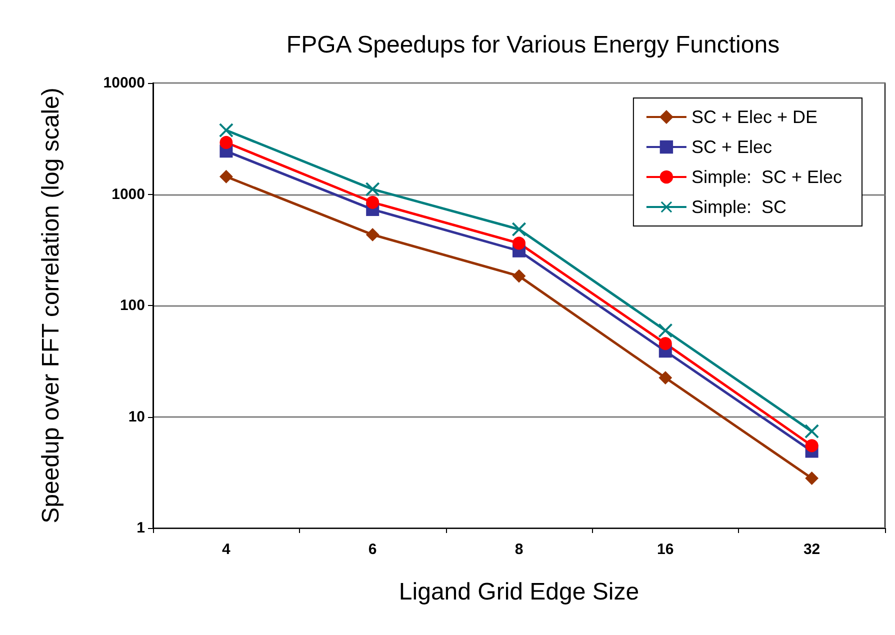  Describe the element at coordinates (140, 528) in the screenshot. I see `y-tick-label: 1` at that location.